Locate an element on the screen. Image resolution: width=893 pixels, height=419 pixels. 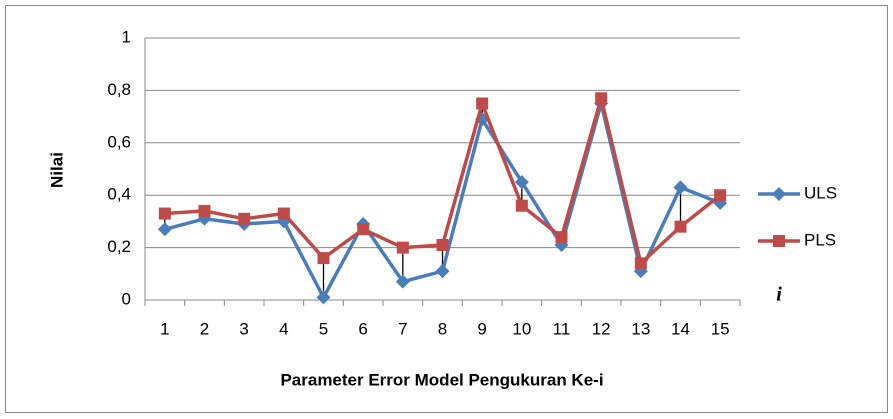
x-tick-label: 6 is located at coordinates (362, 328).